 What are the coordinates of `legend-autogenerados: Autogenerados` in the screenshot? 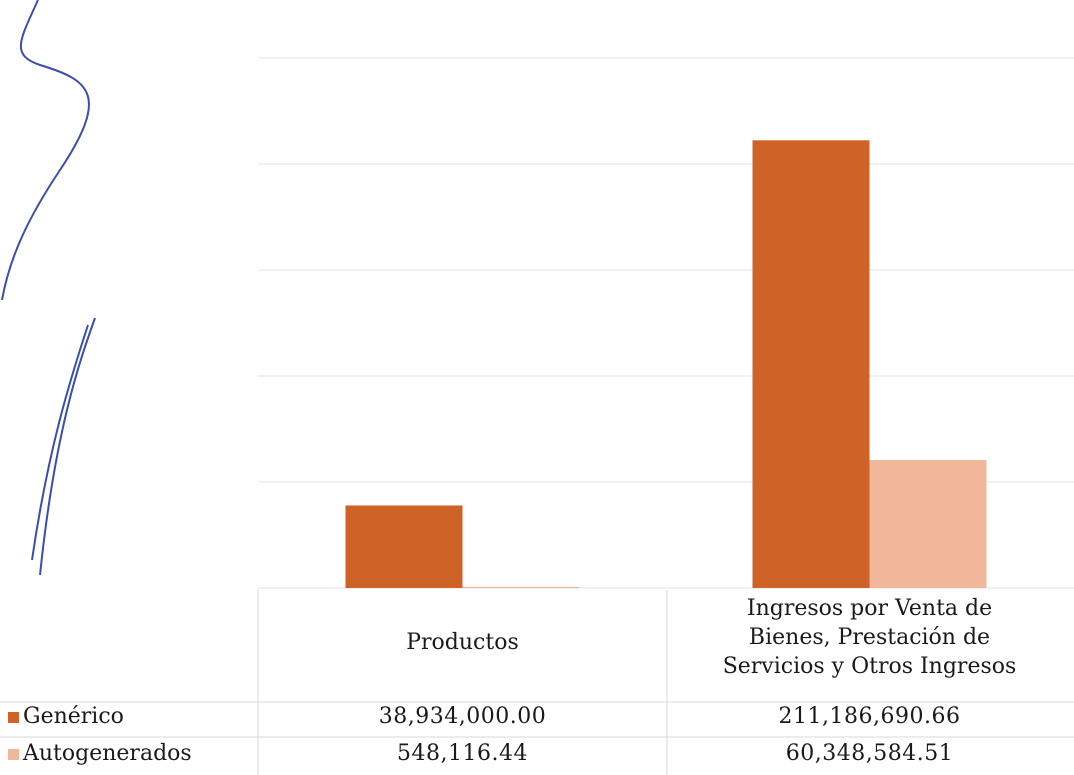 It's located at (100, 754).